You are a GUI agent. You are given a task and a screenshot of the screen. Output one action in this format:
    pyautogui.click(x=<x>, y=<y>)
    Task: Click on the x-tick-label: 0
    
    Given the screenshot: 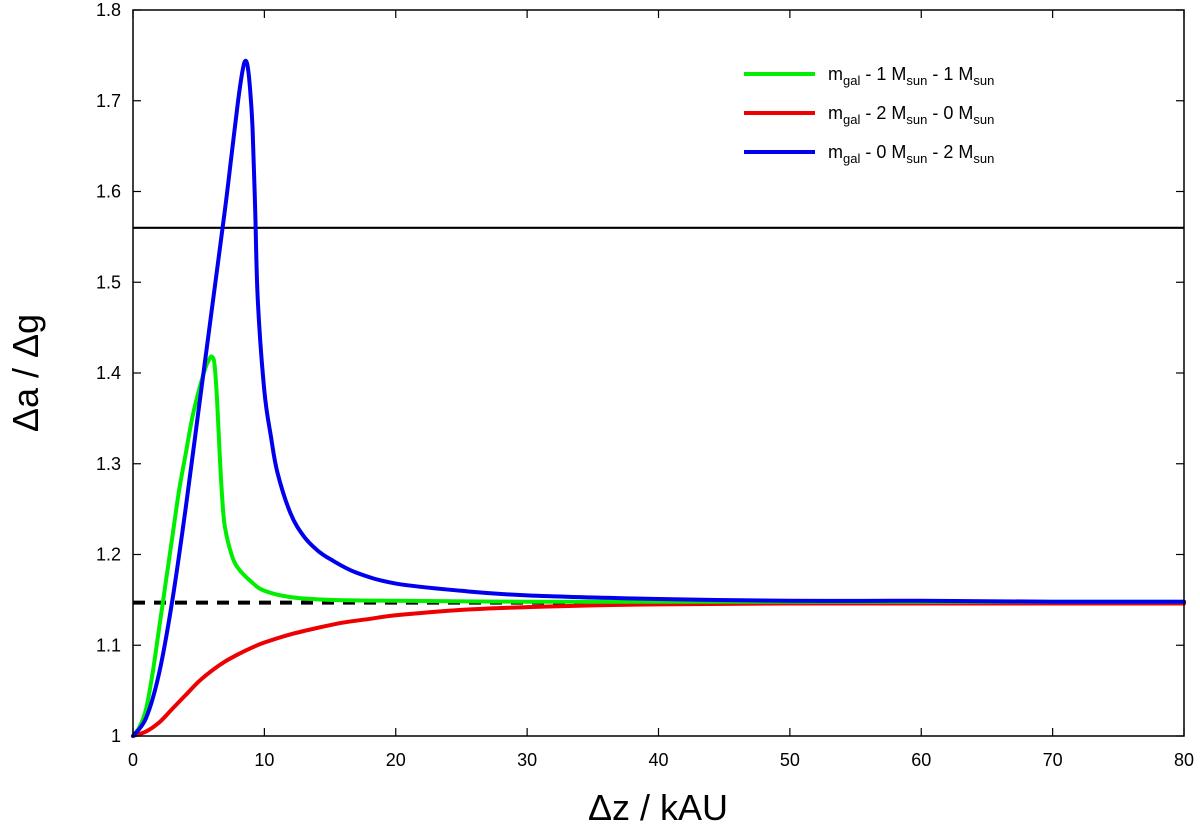 What is the action you would take?
    pyautogui.click(x=133, y=760)
    